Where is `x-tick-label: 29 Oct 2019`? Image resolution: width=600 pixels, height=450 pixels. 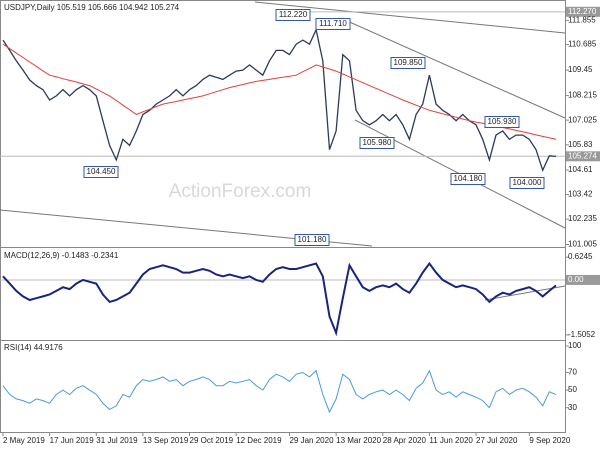
x-tick-label: 29 Oct 2019 is located at coordinates (212, 440).